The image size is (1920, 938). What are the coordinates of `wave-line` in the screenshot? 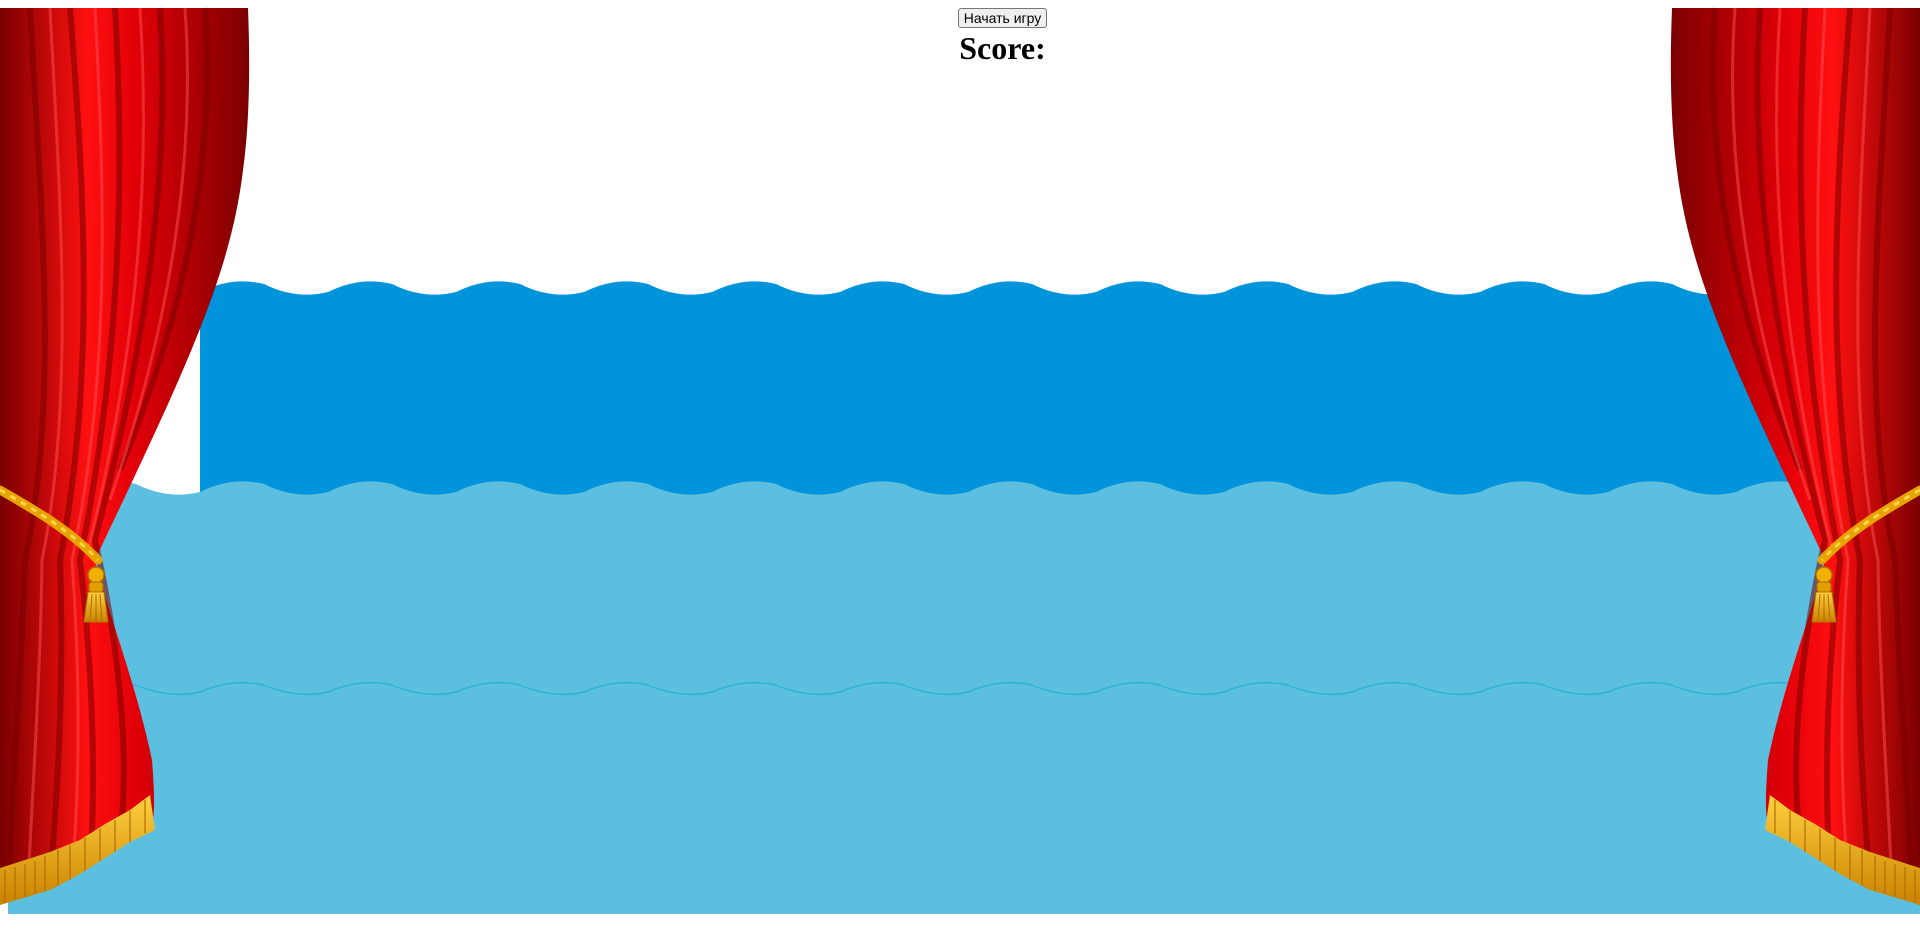 It's located at (995, 688).